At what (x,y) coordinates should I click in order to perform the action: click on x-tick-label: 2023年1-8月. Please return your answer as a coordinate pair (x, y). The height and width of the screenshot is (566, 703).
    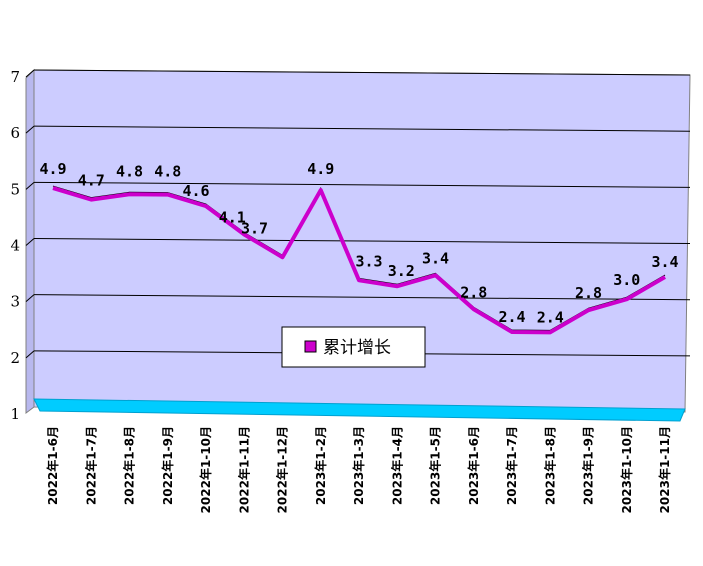
    Looking at the image, I should click on (549, 465).